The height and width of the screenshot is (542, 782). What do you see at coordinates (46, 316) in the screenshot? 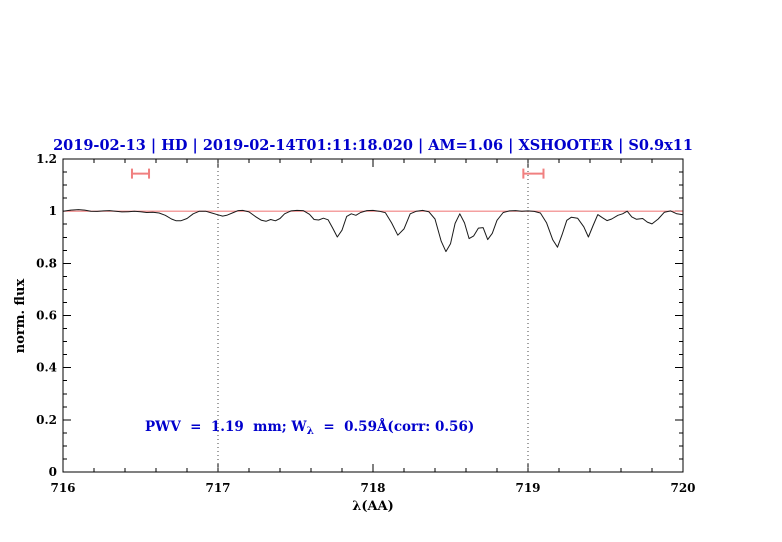
I see `y-tick-label: 0.6` at bounding box center [46, 316].